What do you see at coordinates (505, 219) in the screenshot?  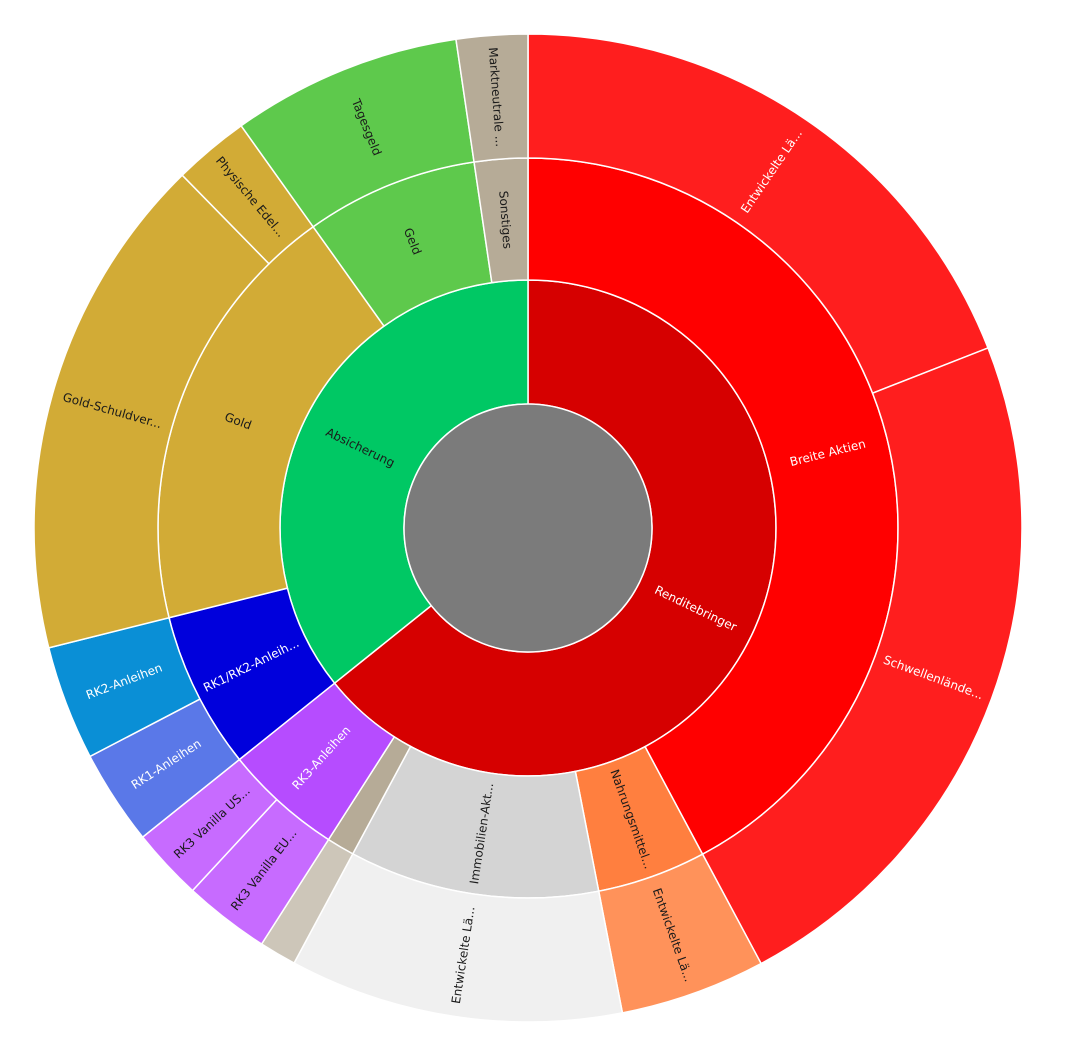 I see `label-sonst_a: Sonstiges` at bounding box center [505, 219].